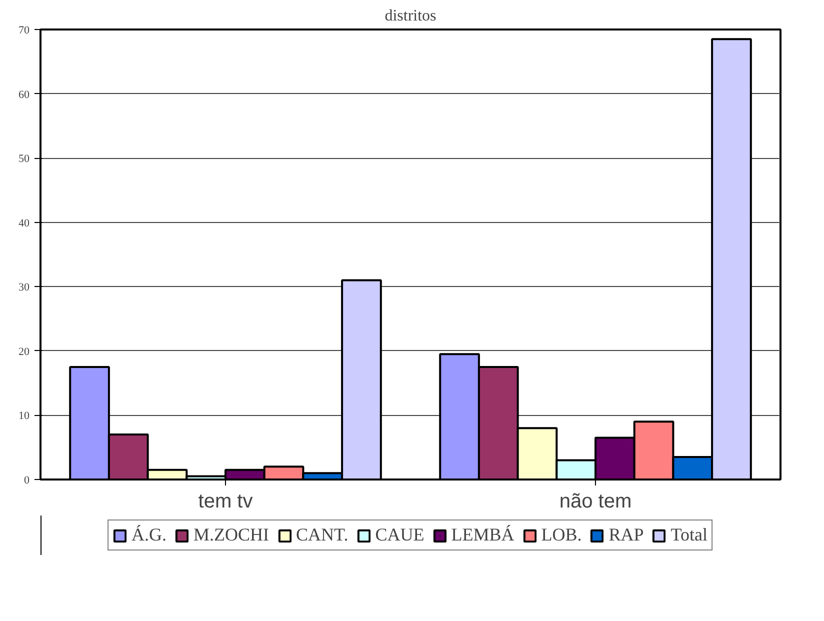  Describe the element at coordinates (24, 94) in the screenshot. I see `y-tick-label: 60` at that location.